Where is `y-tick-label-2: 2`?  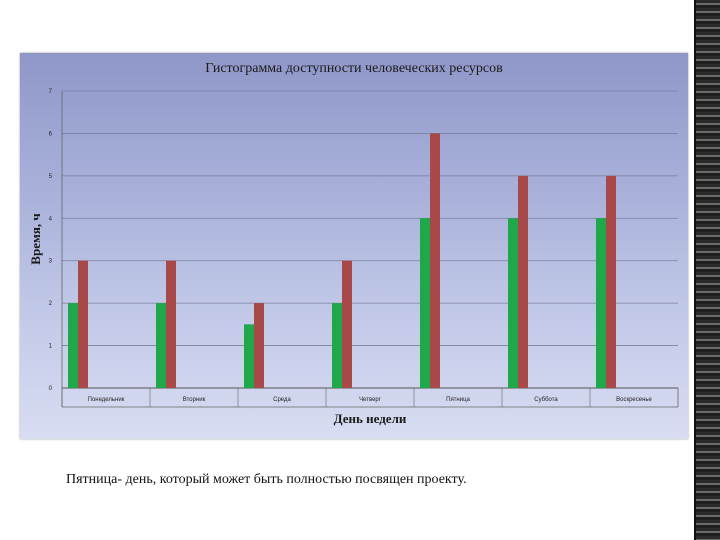
y-tick-label-2: 2 is located at coordinates (51, 304).